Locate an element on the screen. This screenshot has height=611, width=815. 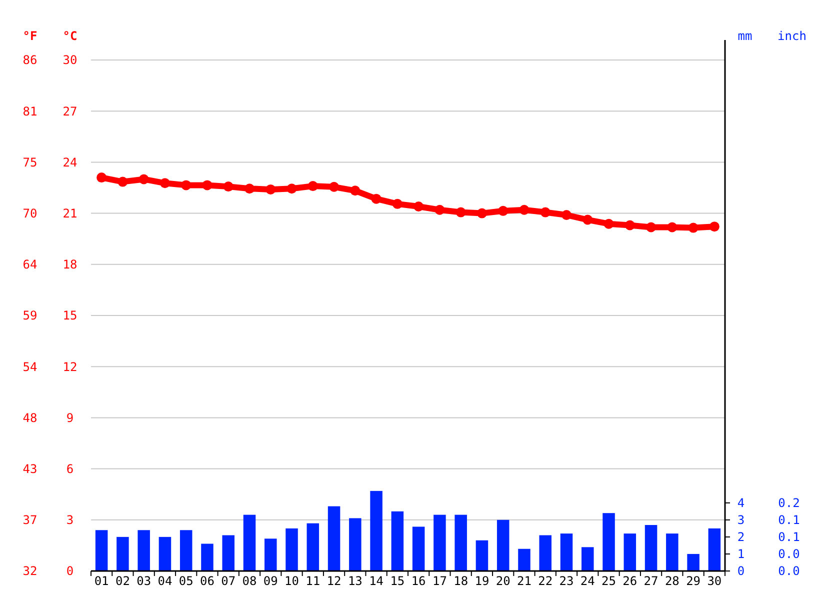
x-tick-label: 20 is located at coordinates (503, 581).